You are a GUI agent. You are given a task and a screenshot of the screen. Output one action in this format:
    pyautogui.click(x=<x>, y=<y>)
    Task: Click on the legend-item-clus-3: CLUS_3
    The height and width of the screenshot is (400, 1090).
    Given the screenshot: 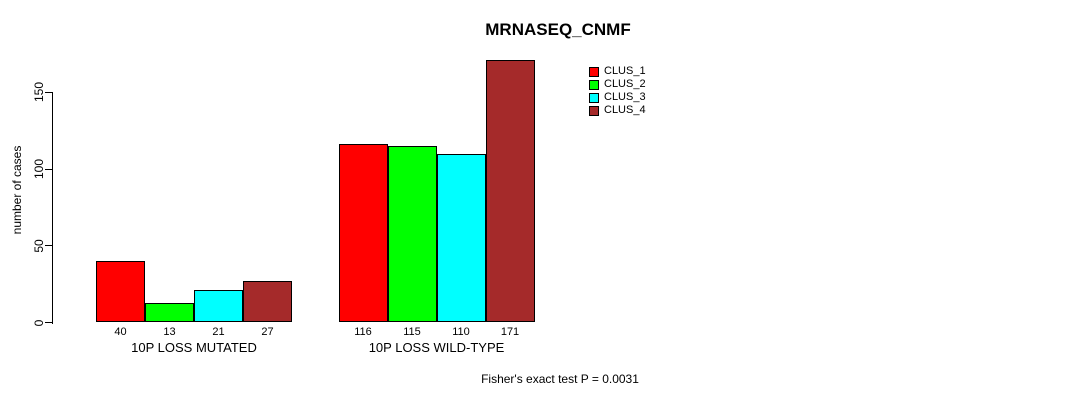 What is the action you would take?
    pyautogui.click(x=617, y=97)
    